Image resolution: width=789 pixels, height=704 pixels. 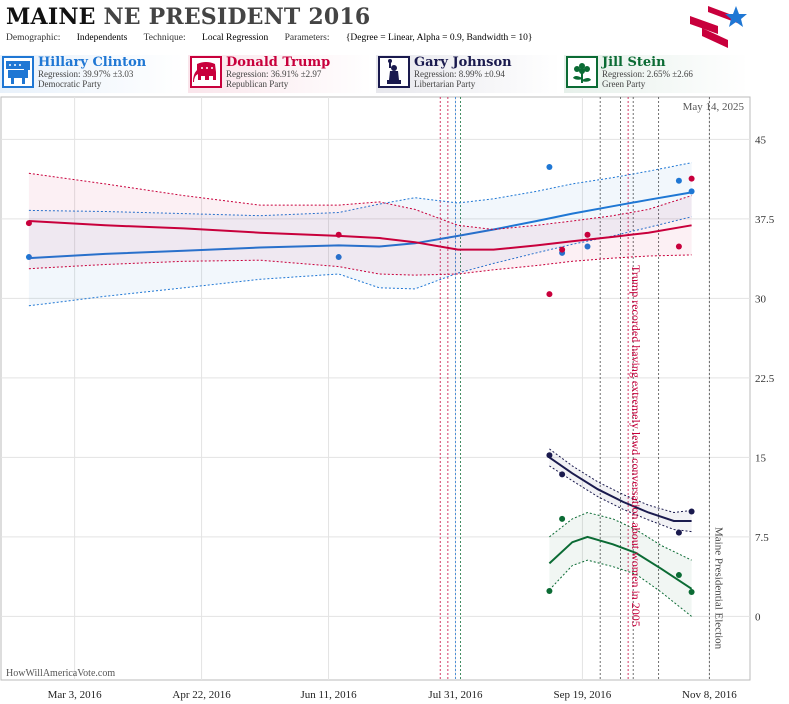 What do you see at coordinates (86, 74) in the screenshot?
I see `candidate-regression: Regression: 39.97% ±3.03` at bounding box center [86, 74].